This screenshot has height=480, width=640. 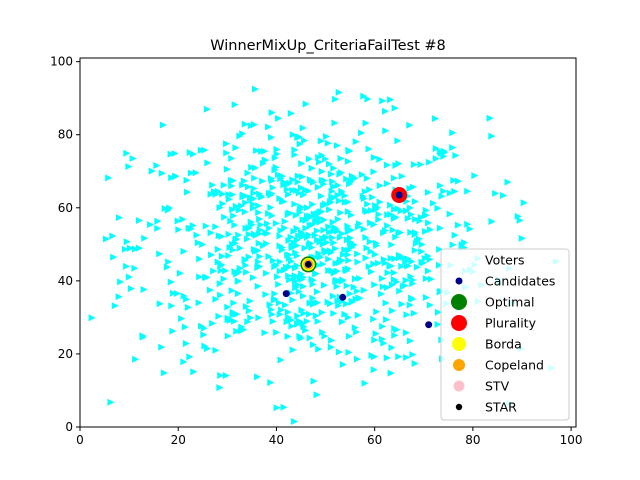 I want to click on y-tick-label: 0, so click(x=69, y=427).